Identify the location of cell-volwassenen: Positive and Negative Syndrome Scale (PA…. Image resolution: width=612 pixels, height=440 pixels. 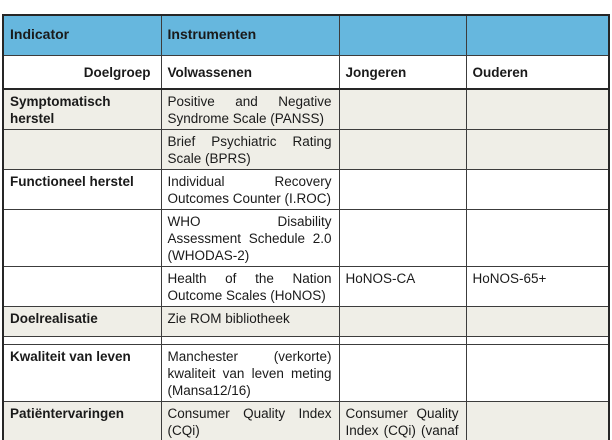
(250, 109).